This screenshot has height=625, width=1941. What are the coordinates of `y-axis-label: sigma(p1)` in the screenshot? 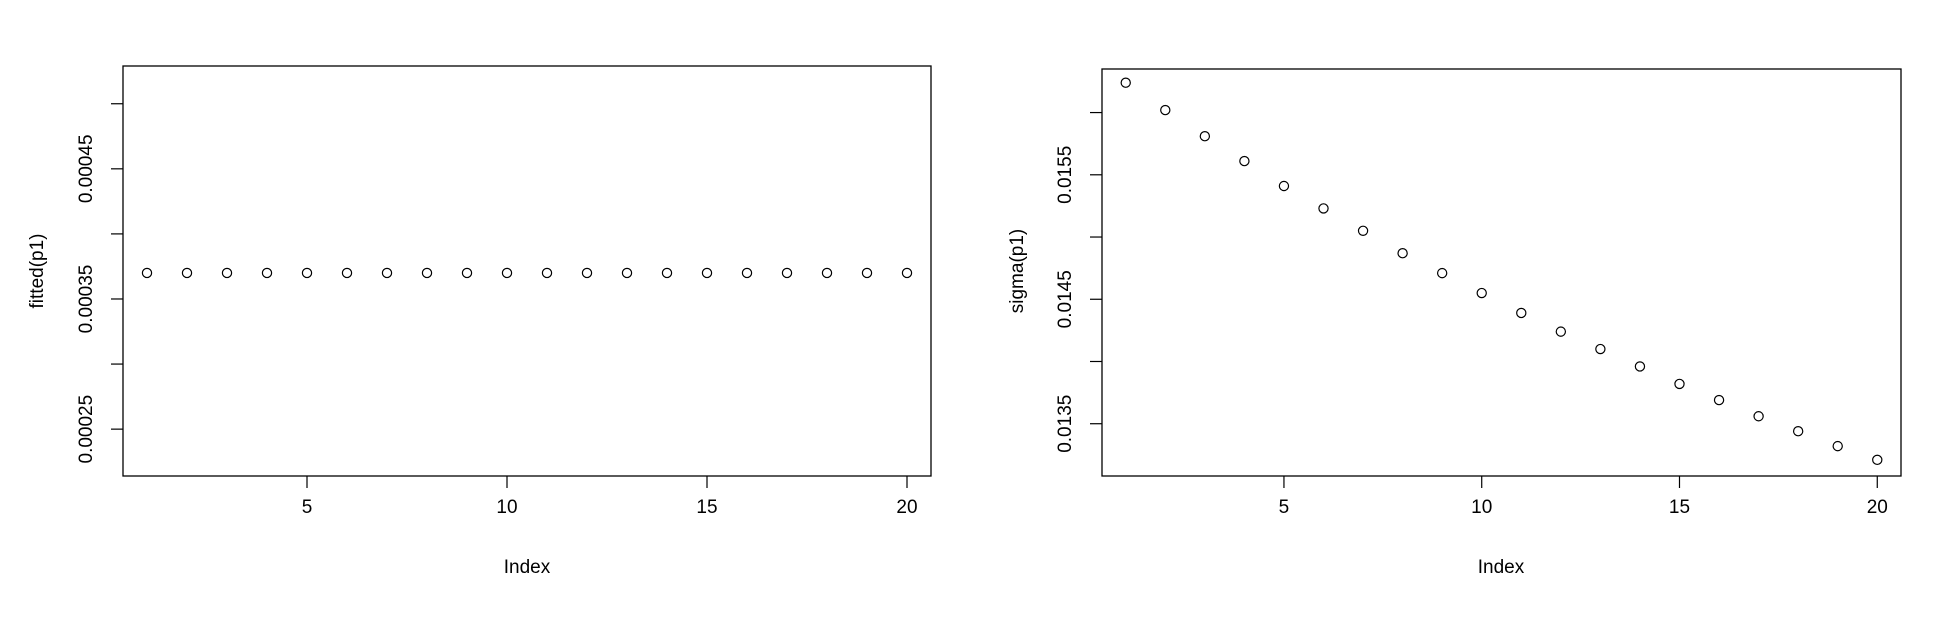 It's located at (1017, 271).